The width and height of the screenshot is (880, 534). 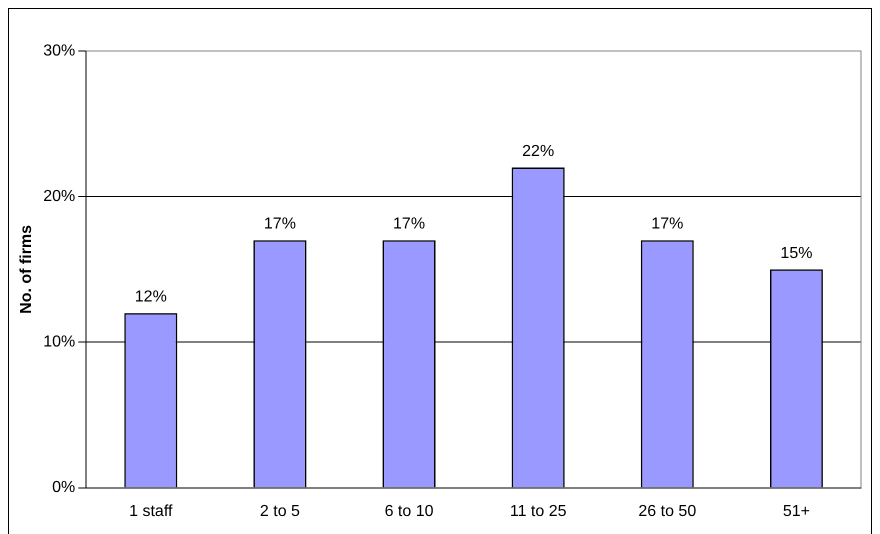 What do you see at coordinates (280, 511) in the screenshot?
I see `x-tick-label: 2 to 5` at bounding box center [280, 511].